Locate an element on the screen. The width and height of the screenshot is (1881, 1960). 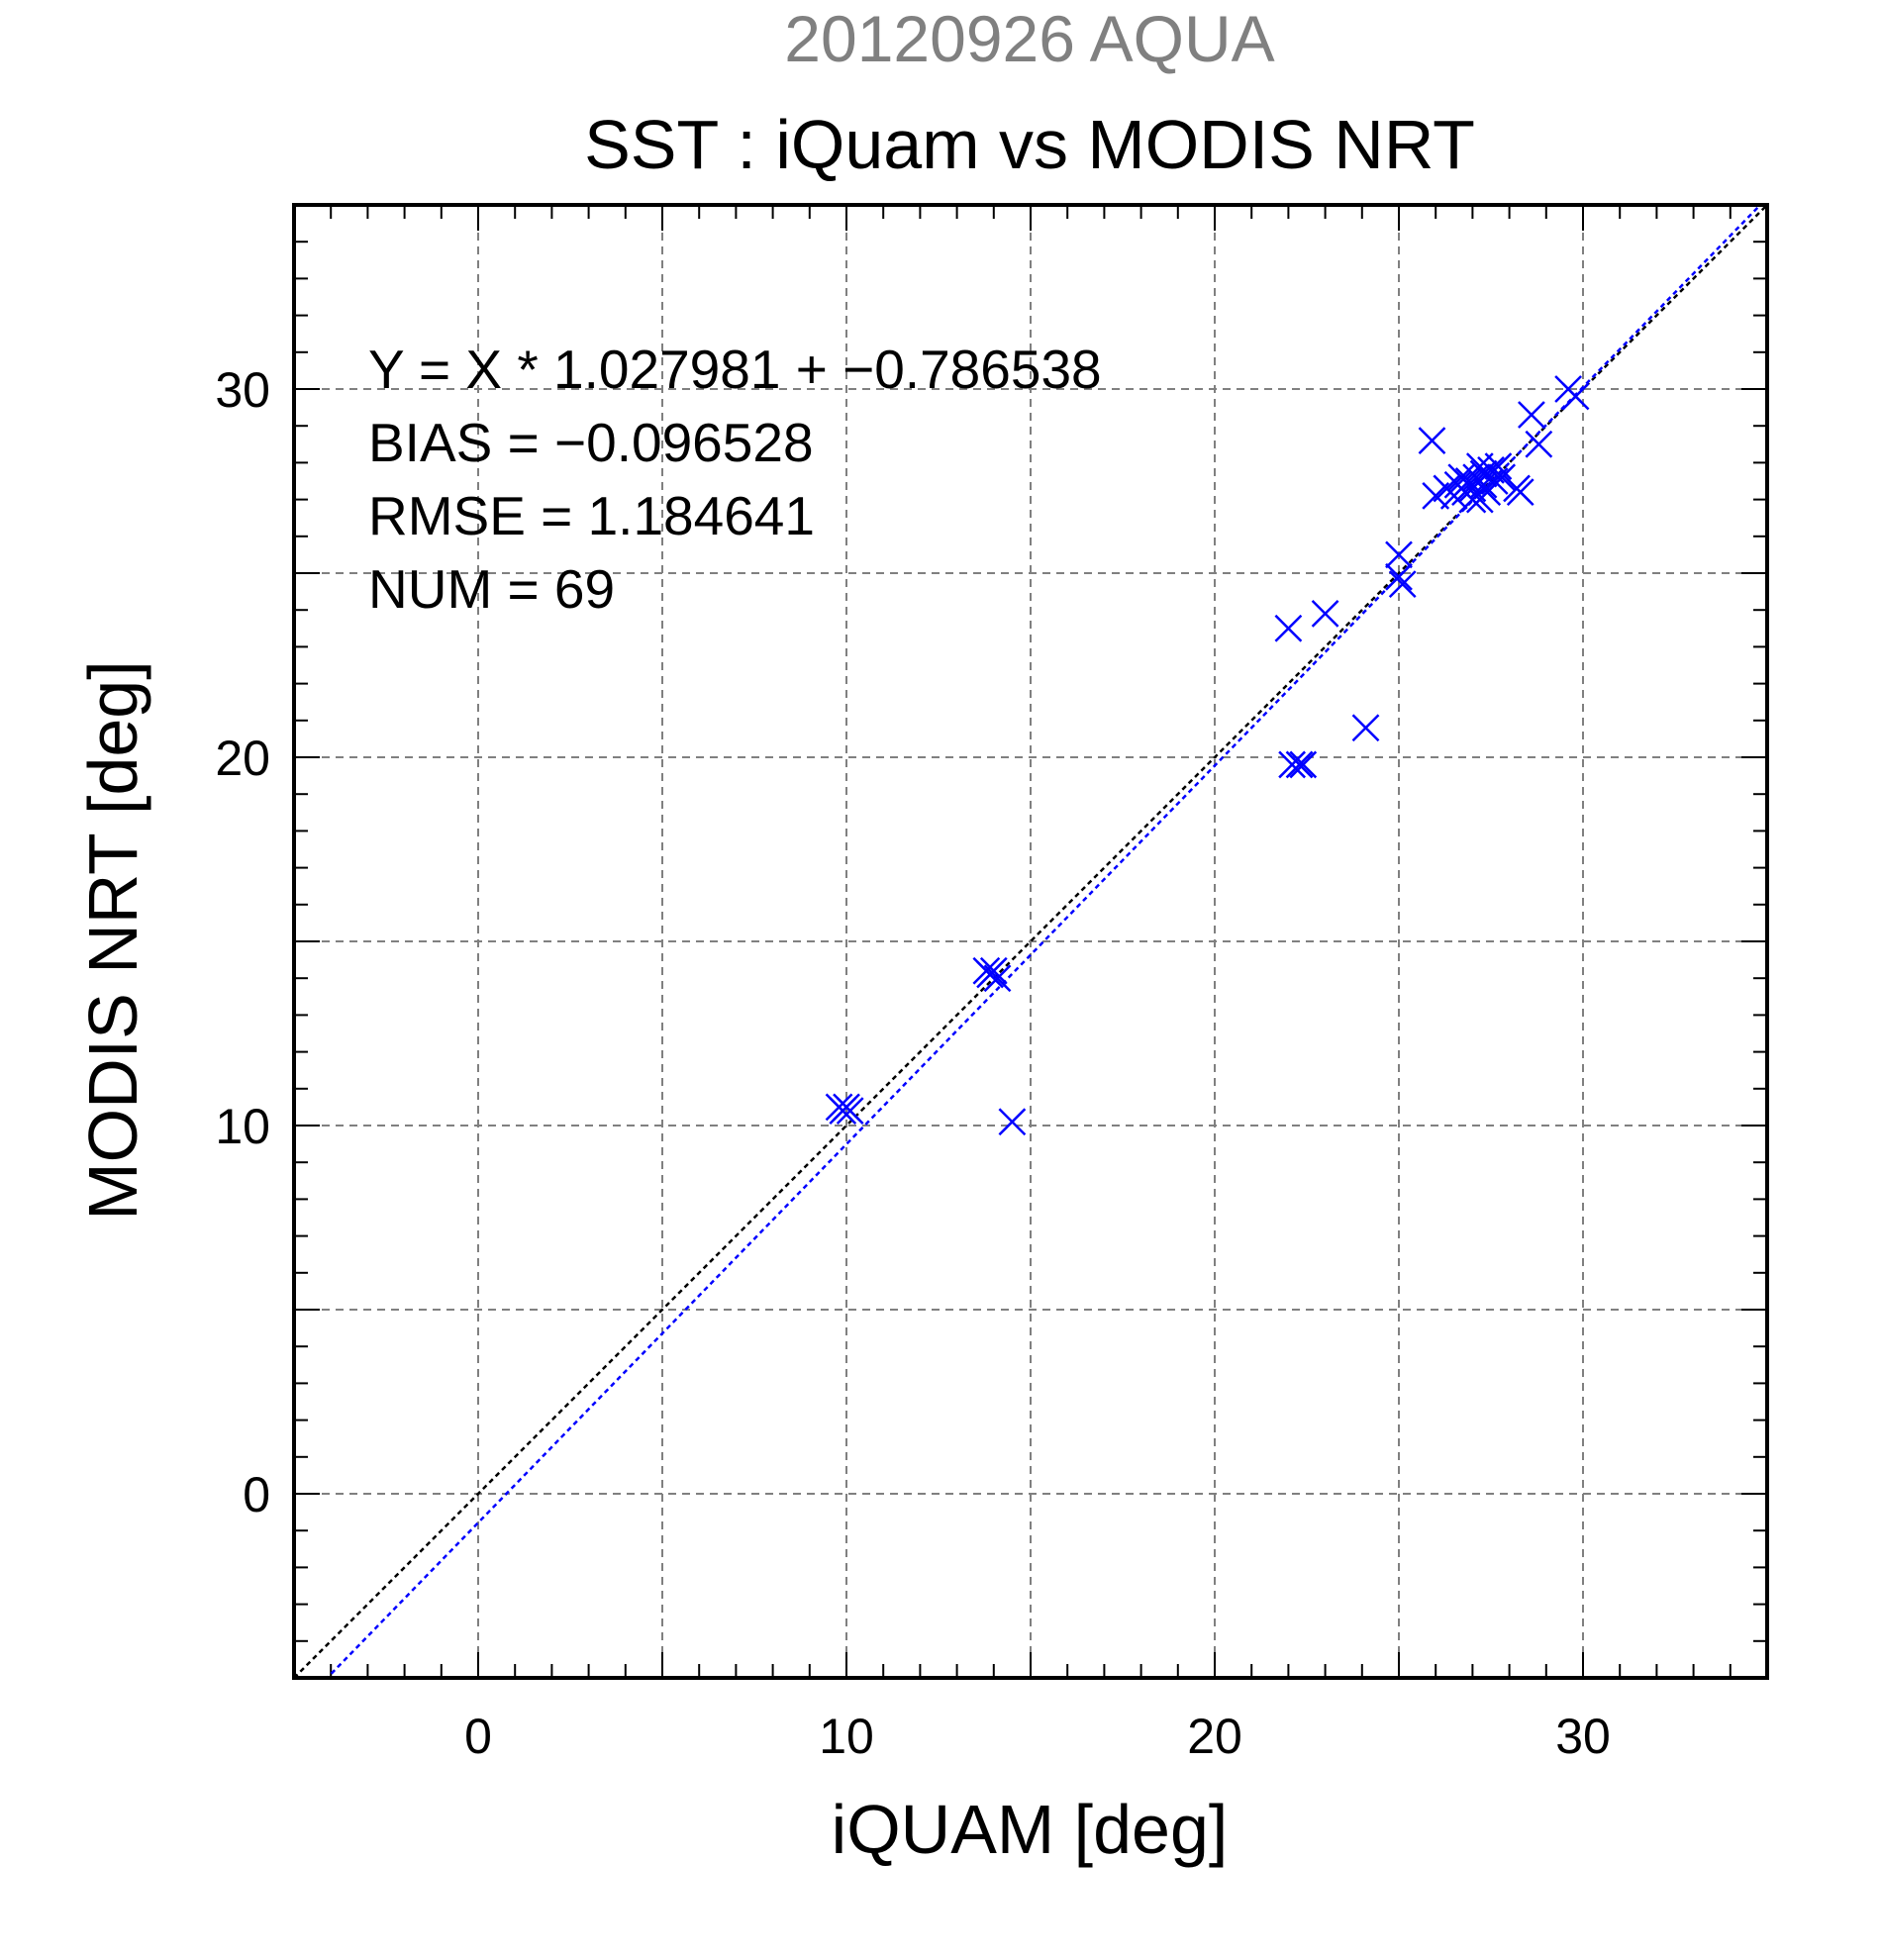
chart-subtitle: 20120926 AQUA is located at coordinates (1029, 38).